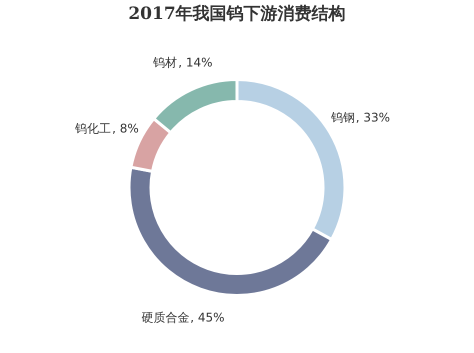 Image resolution: width=474 pixels, height=353 pixels. What do you see at coordinates (342, 117) in the screenshot?
I see `slice-label: 钨钢` at bounding box center [342, 117].